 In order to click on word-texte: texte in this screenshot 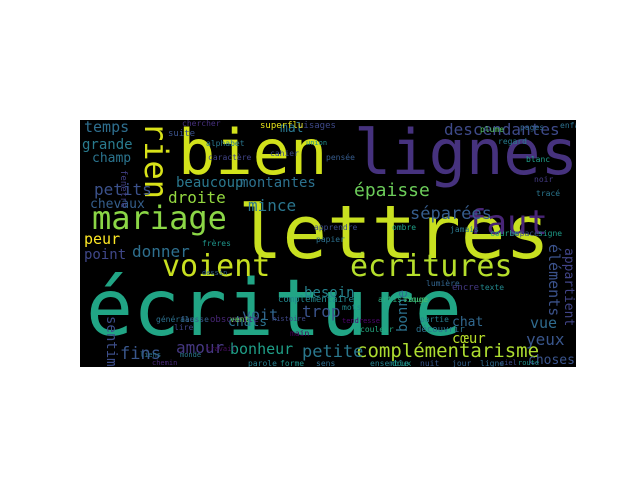, I will do `click(492, 287)`.